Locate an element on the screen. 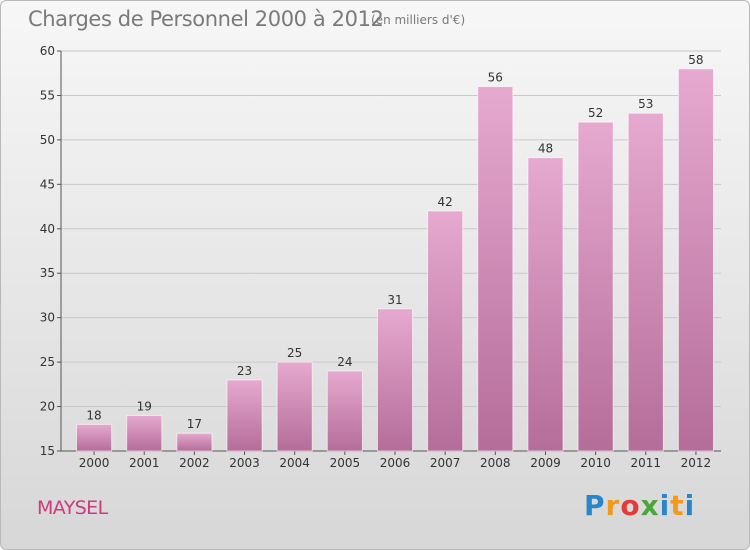 This screenshot has width=750, height=550. value-label-2004: 25 is located at coordinates (294, 353).